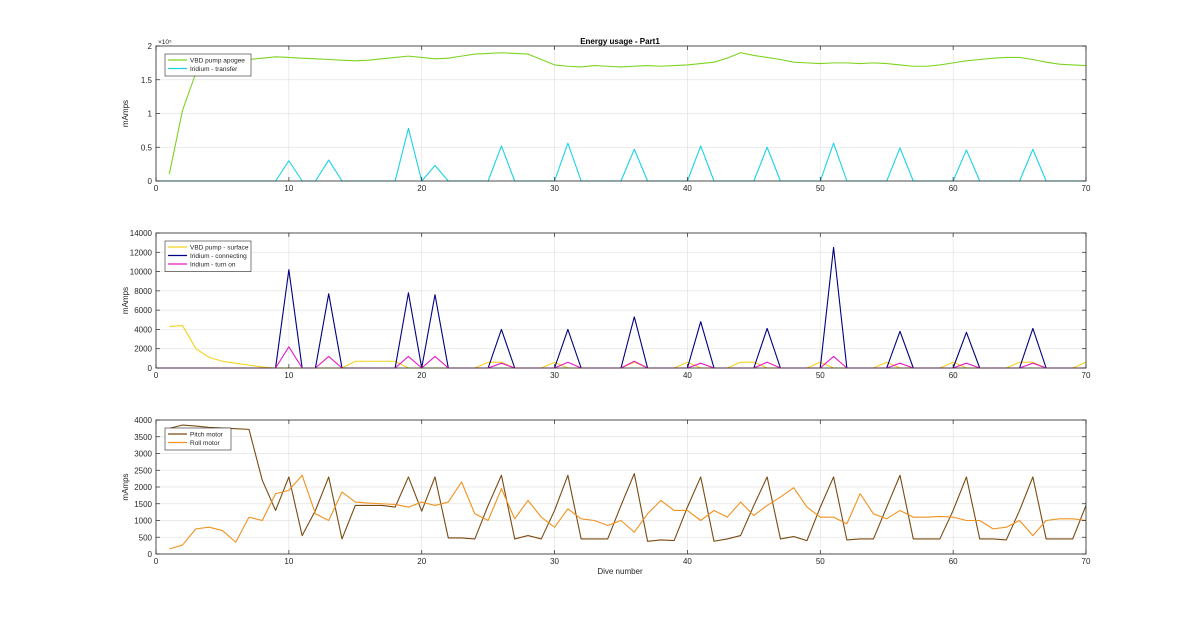 The height and width of the screenshot is (622, 1200). What do you see at coordinates (143, 291) in the screenshot?
I see `y-tick-label: 8000` at bounding box center [143, 291].